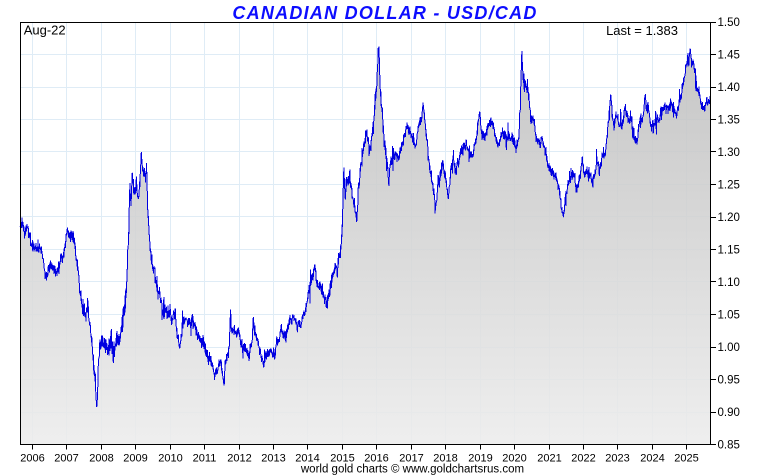 This screenshot has height=475, width=760. What do you see at coordinates (729, 186) in the screenshot?
I see `svg-text: 1.25` at bounding box center [729, 186].